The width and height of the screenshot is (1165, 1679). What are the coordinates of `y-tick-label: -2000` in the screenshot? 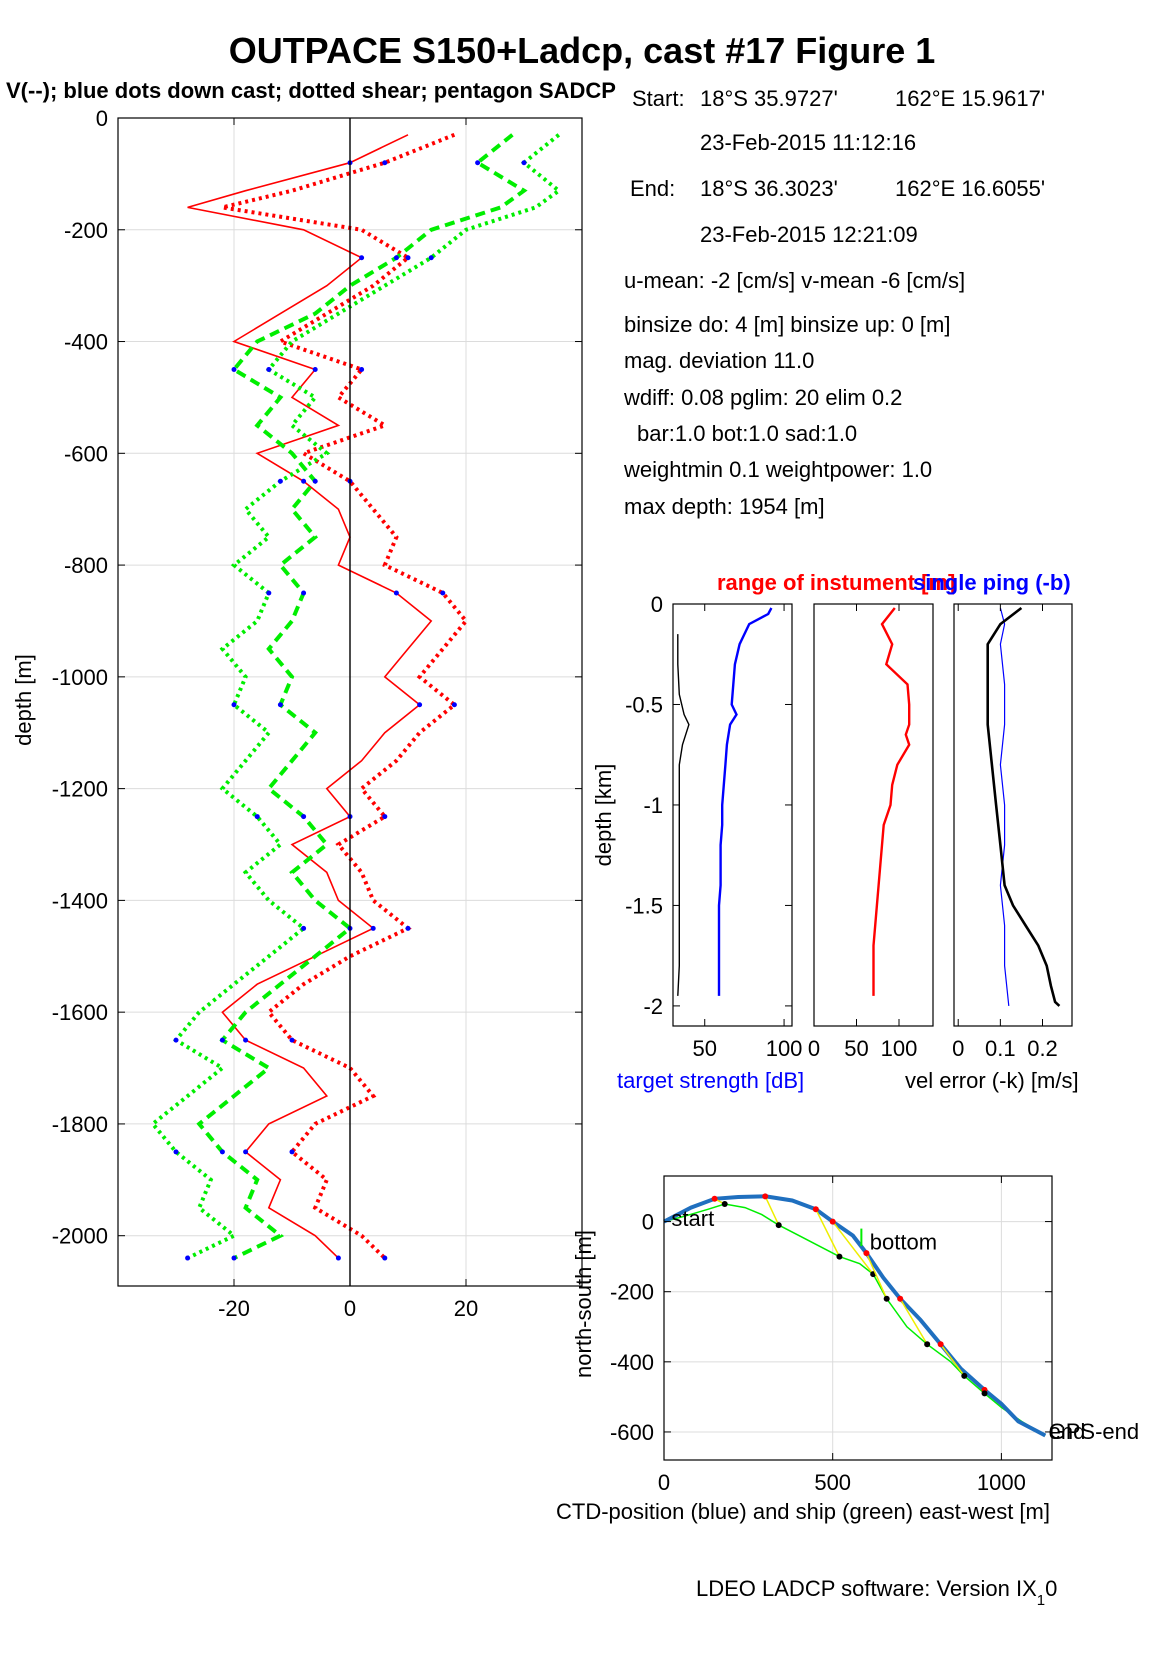 It's located at (80, 1236).